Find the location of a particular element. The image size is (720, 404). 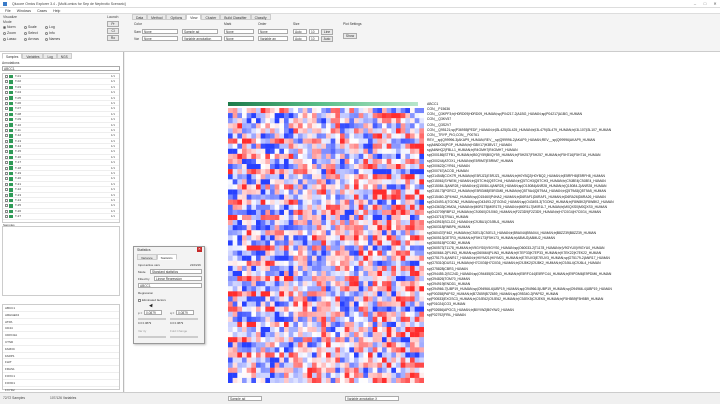

size-variable-select: Auto is located at coordinates (300, 38).